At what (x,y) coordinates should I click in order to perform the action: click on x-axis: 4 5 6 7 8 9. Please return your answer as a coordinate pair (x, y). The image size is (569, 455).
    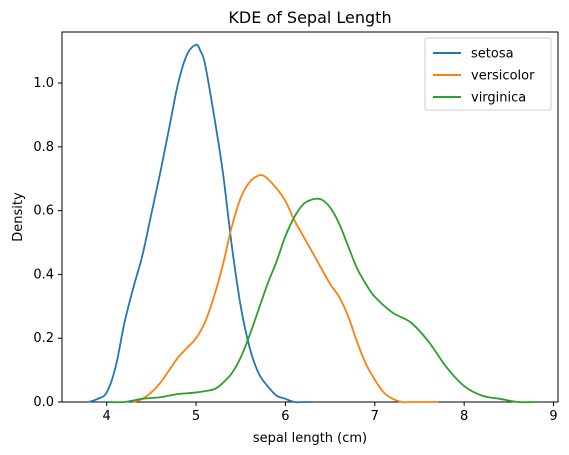
    Looking at the image, I should click on (330, 413).